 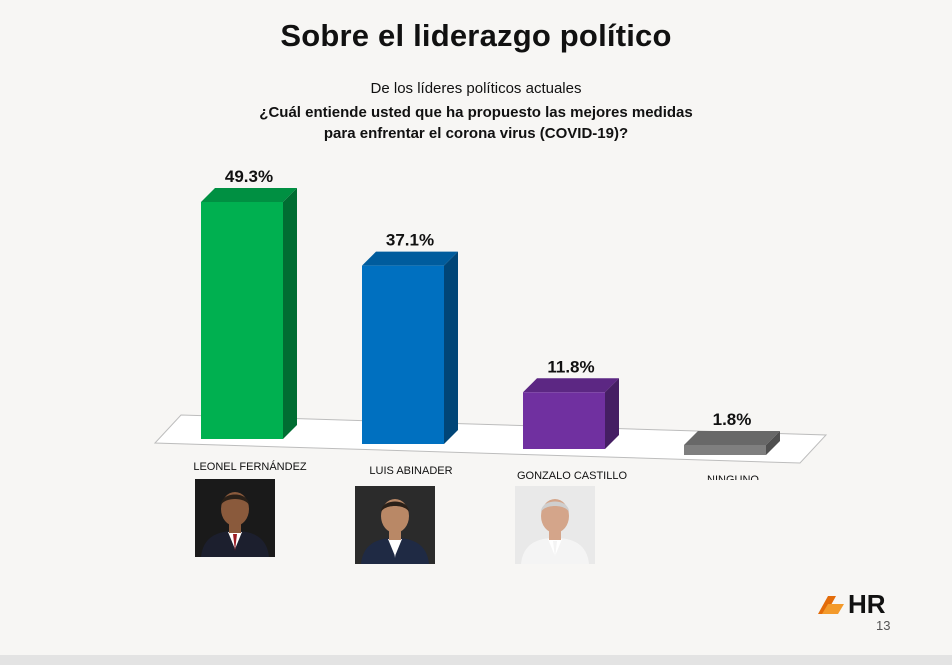 I want to click on data-label: 11.8%, so click(x=570, y=366).